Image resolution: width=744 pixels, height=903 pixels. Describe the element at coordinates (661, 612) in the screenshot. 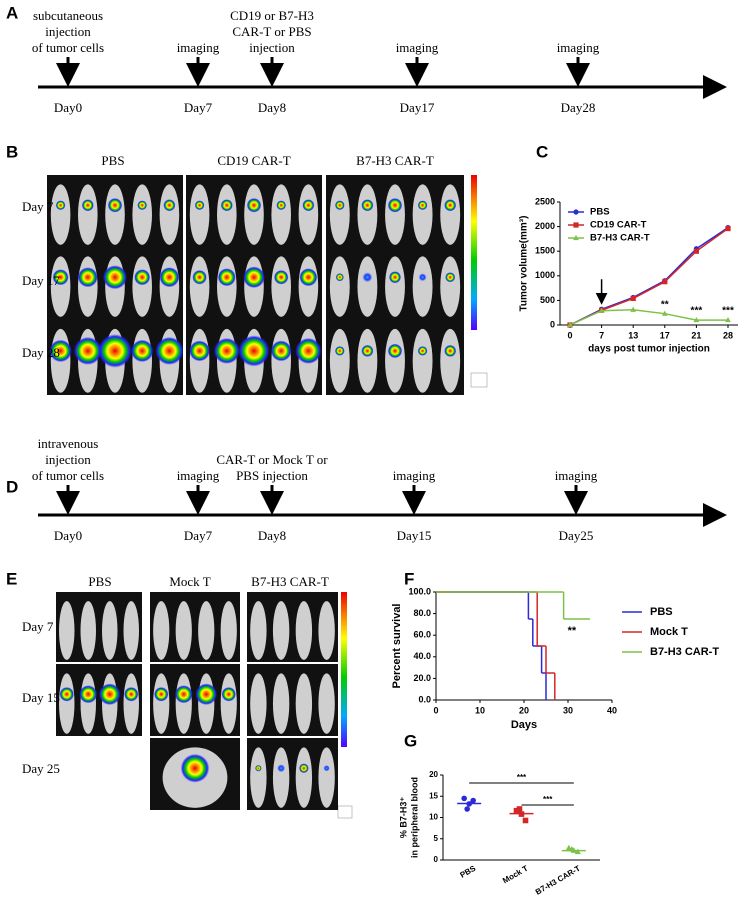

I see `legend-label: PBS` at that location.